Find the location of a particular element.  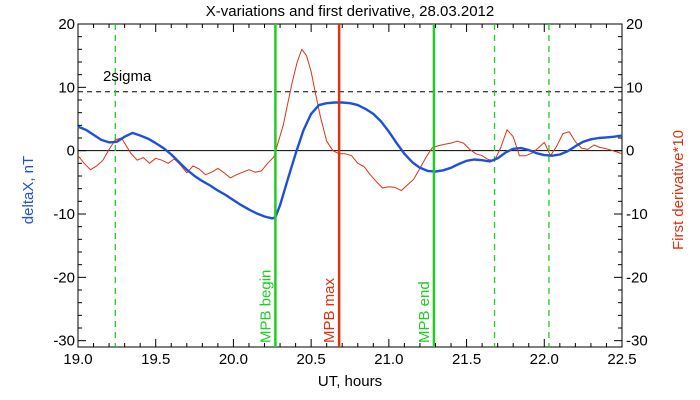

marker-label: MPB begin is located at coordinates (265, 306).